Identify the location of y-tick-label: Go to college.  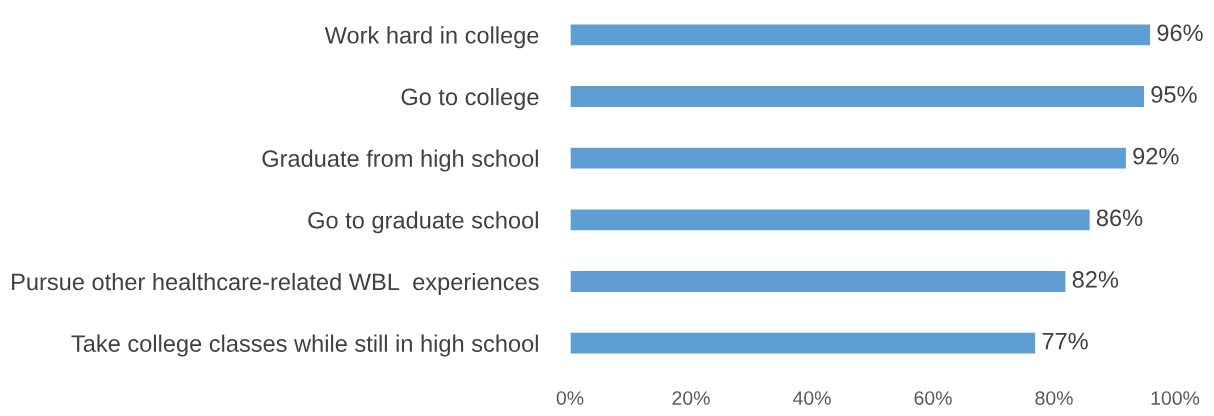
(470, 98).